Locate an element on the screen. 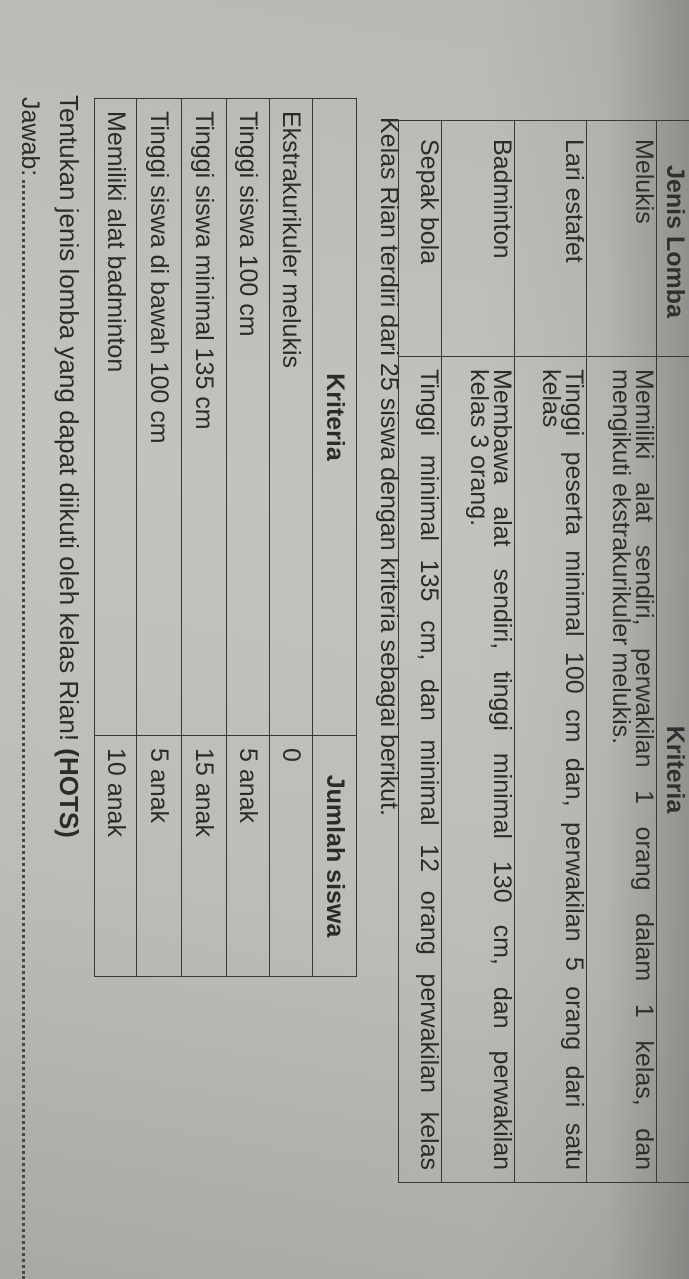 The height and width of the screenshot is (1279, 689). competition-name: Melukis is located at coordinates (622, 238).